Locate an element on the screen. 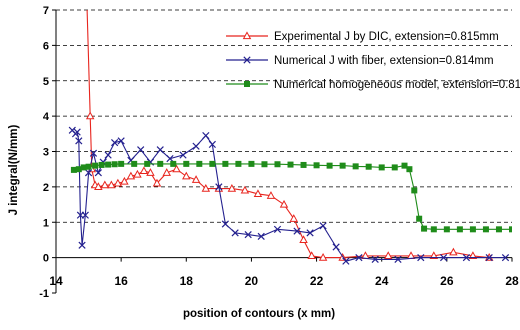 Image resolution: width=520 pixels, height=330 pixels. y-tick-label: 6 is located at coordinates (46, 46).